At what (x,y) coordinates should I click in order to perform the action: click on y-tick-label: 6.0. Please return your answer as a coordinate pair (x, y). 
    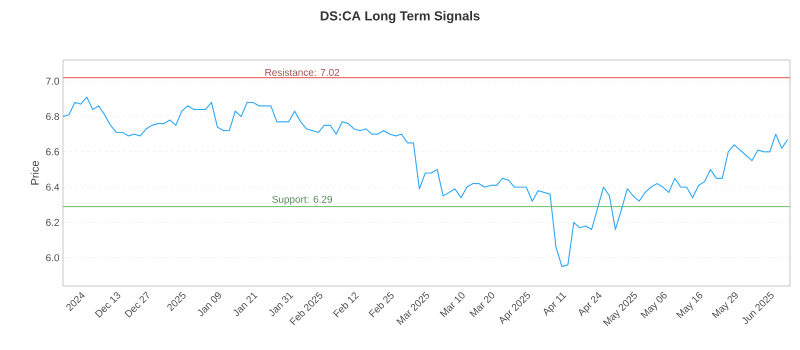
    Looking at the image, I should click on (53, 258).